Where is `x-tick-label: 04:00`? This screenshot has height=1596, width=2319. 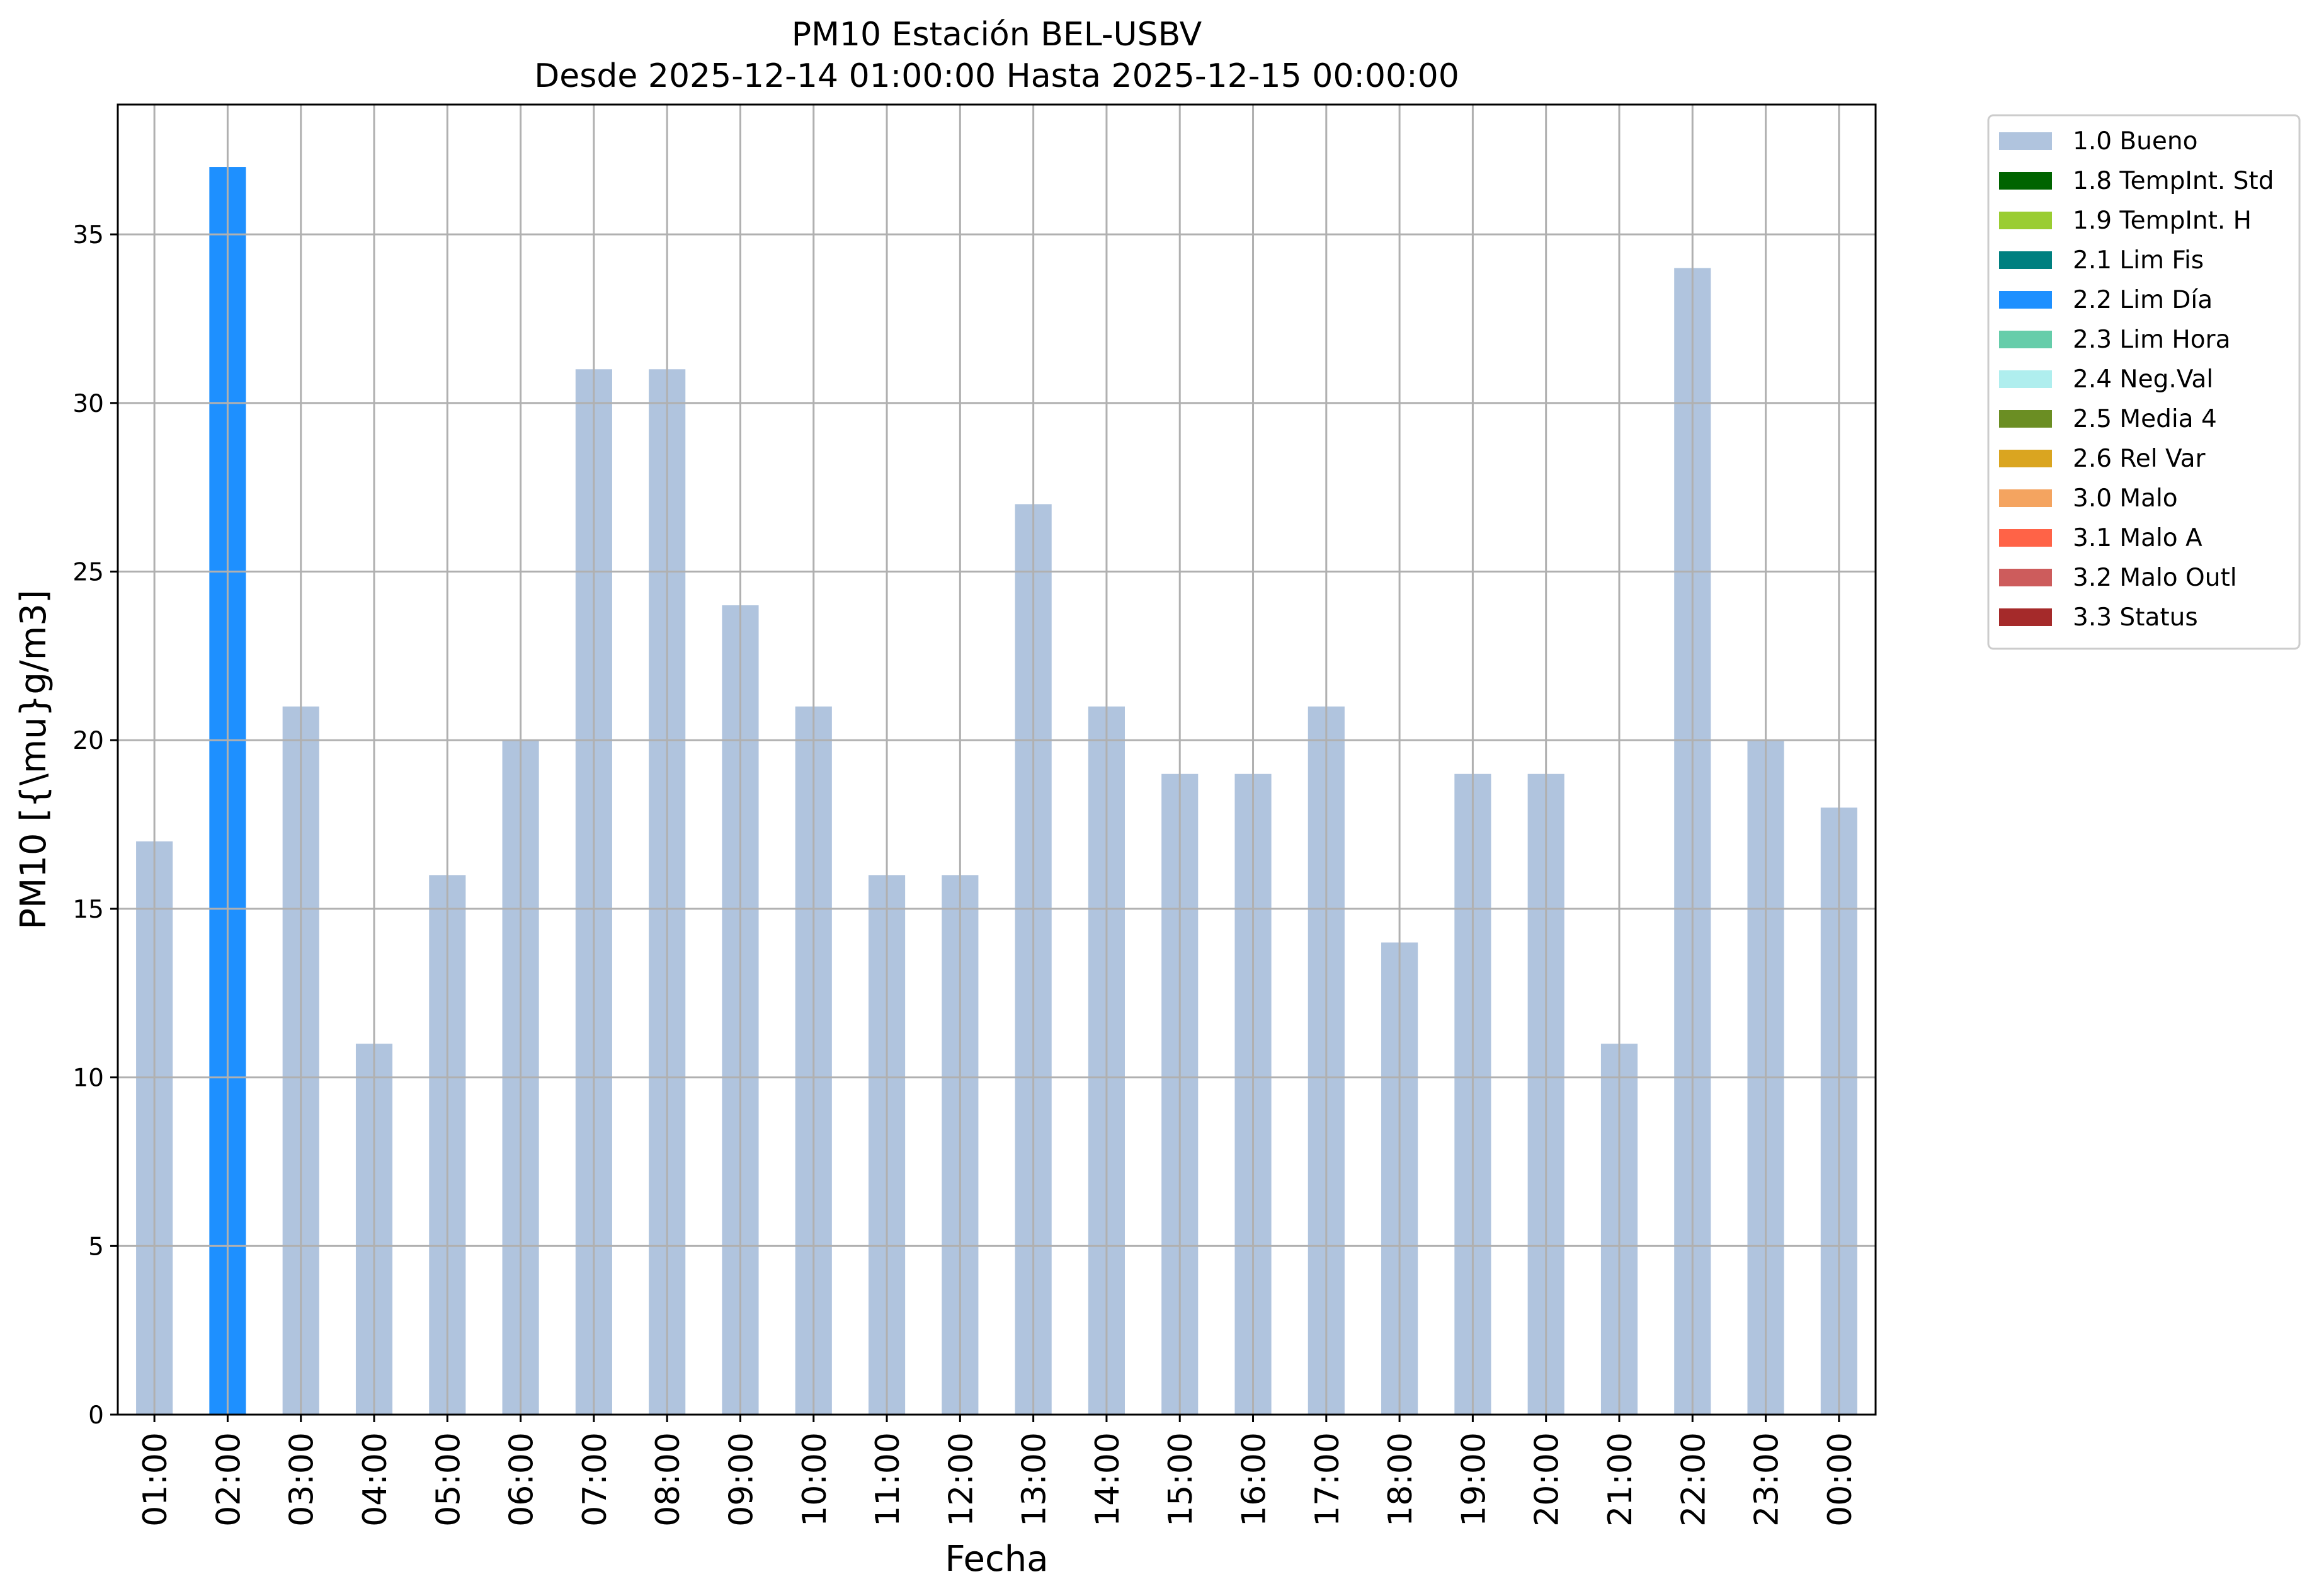
x-tick-label: 04:00 is located at coordinates (375, 1479).